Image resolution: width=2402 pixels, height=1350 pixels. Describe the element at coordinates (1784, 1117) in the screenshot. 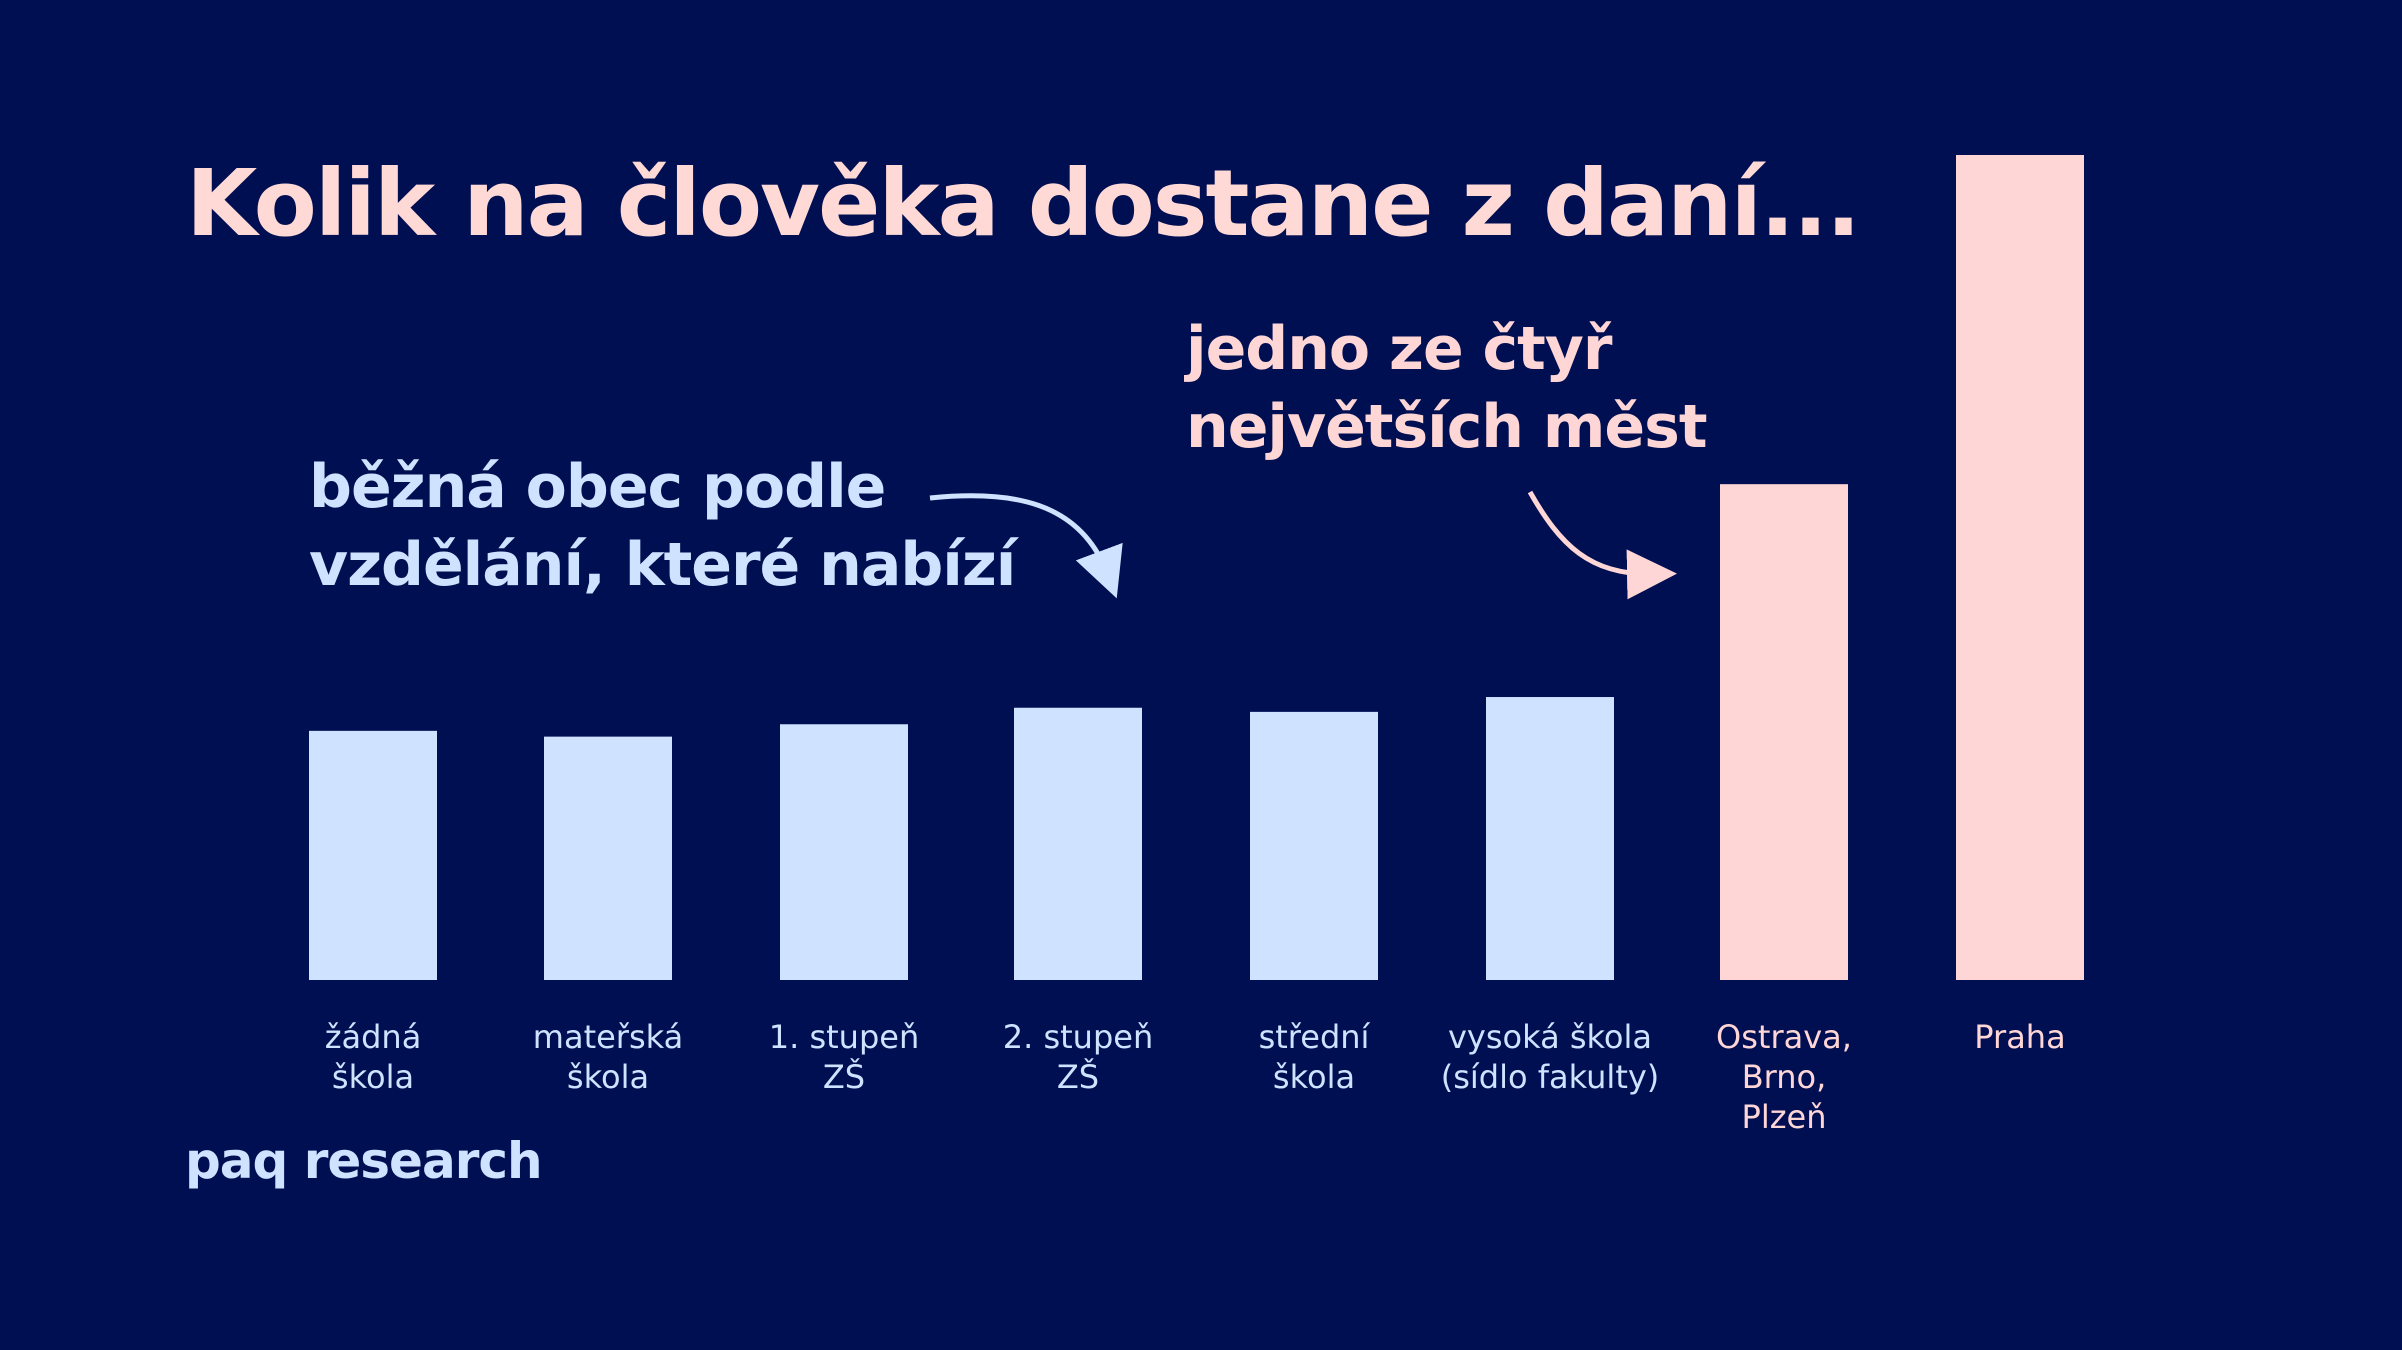

I see `category-label-line: Plzeň` at that location.